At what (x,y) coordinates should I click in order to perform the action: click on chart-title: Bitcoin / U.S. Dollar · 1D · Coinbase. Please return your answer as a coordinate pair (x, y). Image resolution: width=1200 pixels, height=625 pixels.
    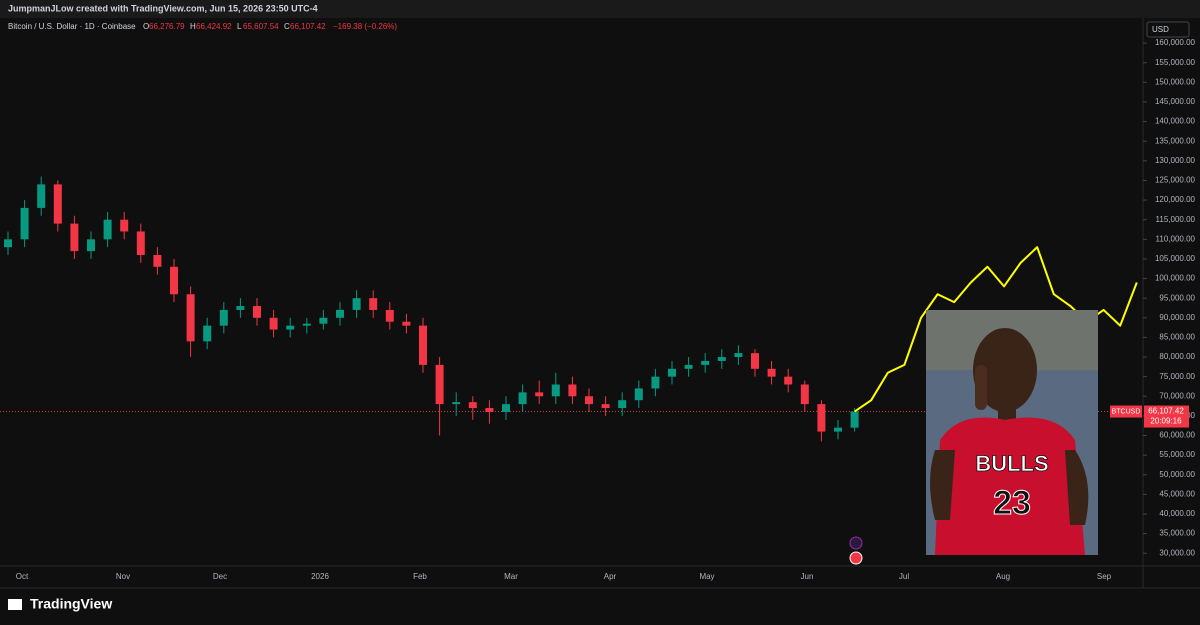
    Looking at the image, I should click on (72, 26).